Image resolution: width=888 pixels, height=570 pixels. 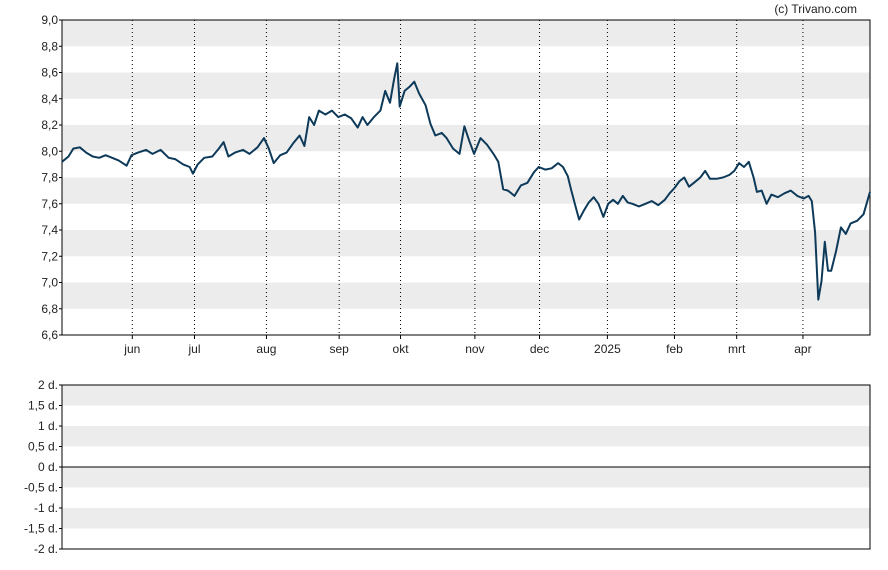 I want to click on y-tick-label: 0 d., so click(x=48, y=467).